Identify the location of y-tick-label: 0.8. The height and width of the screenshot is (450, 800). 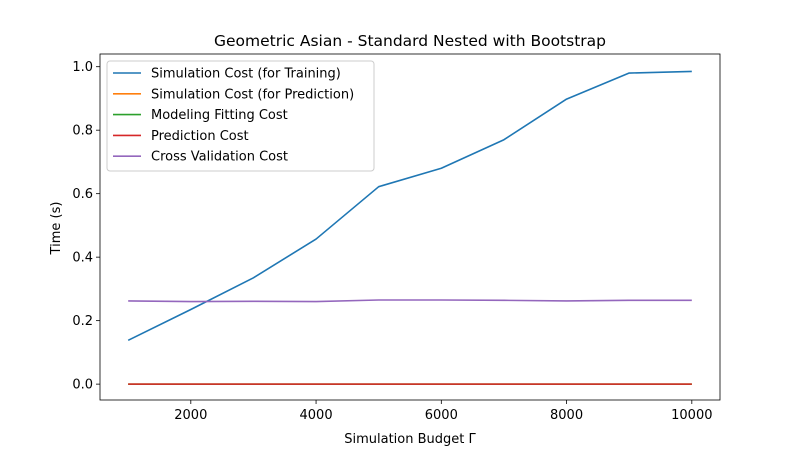
(82, 131).